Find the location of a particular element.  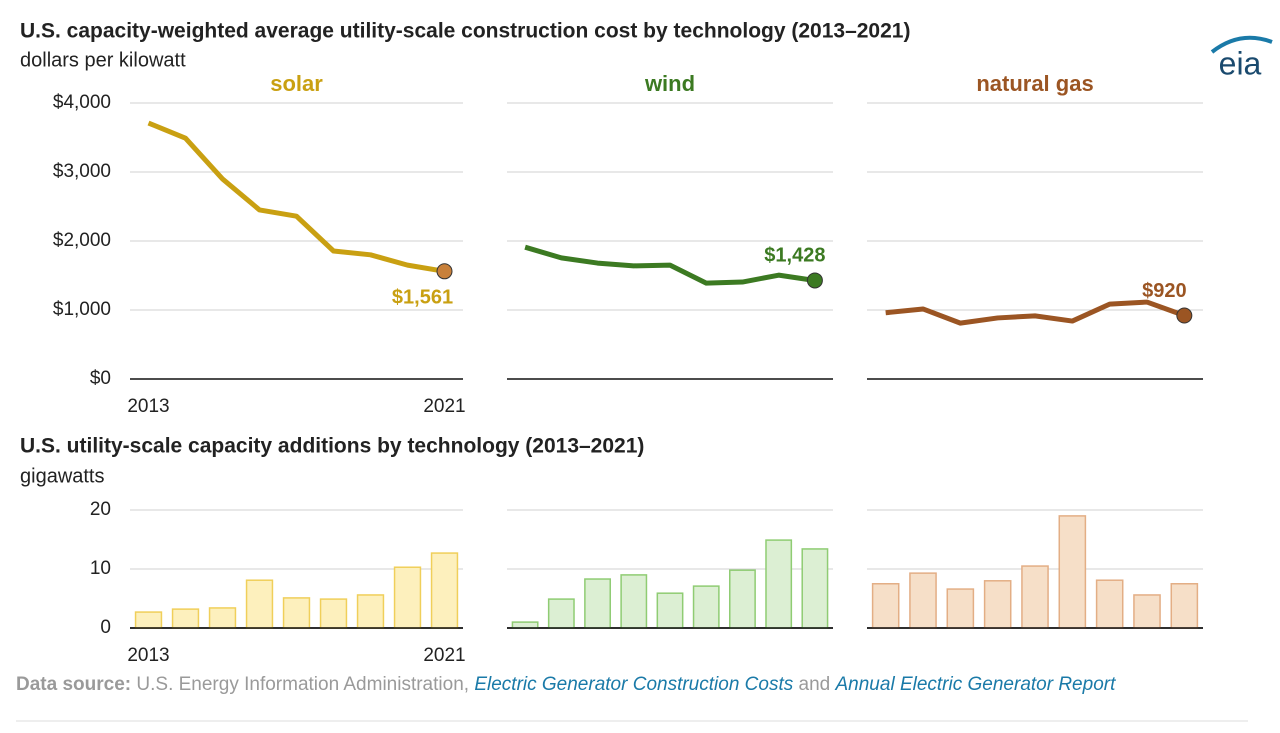

y-tick-label: $2,000 is located at coordinates (82, 240).